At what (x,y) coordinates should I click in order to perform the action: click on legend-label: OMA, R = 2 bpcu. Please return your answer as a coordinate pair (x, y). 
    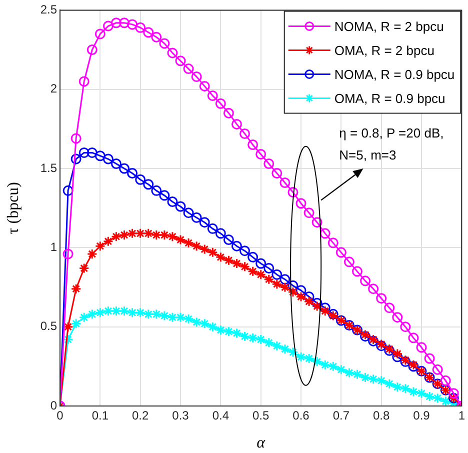
    Looking at the image, I should click on (384, 50).